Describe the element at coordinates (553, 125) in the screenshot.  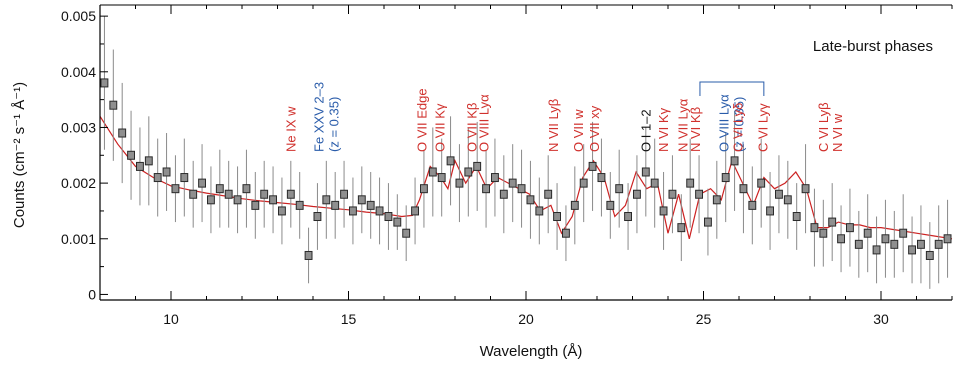
I see `line-label: N VII Lyβ` at that location.